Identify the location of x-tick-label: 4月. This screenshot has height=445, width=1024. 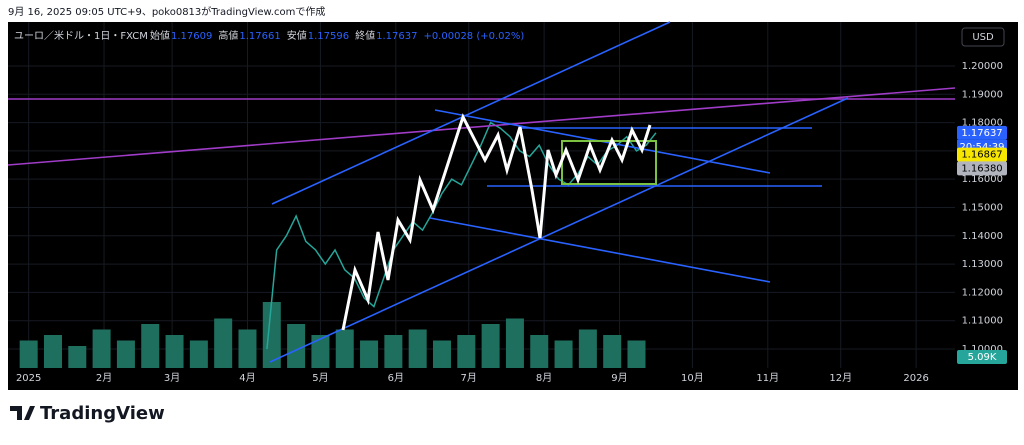
(247, 378).